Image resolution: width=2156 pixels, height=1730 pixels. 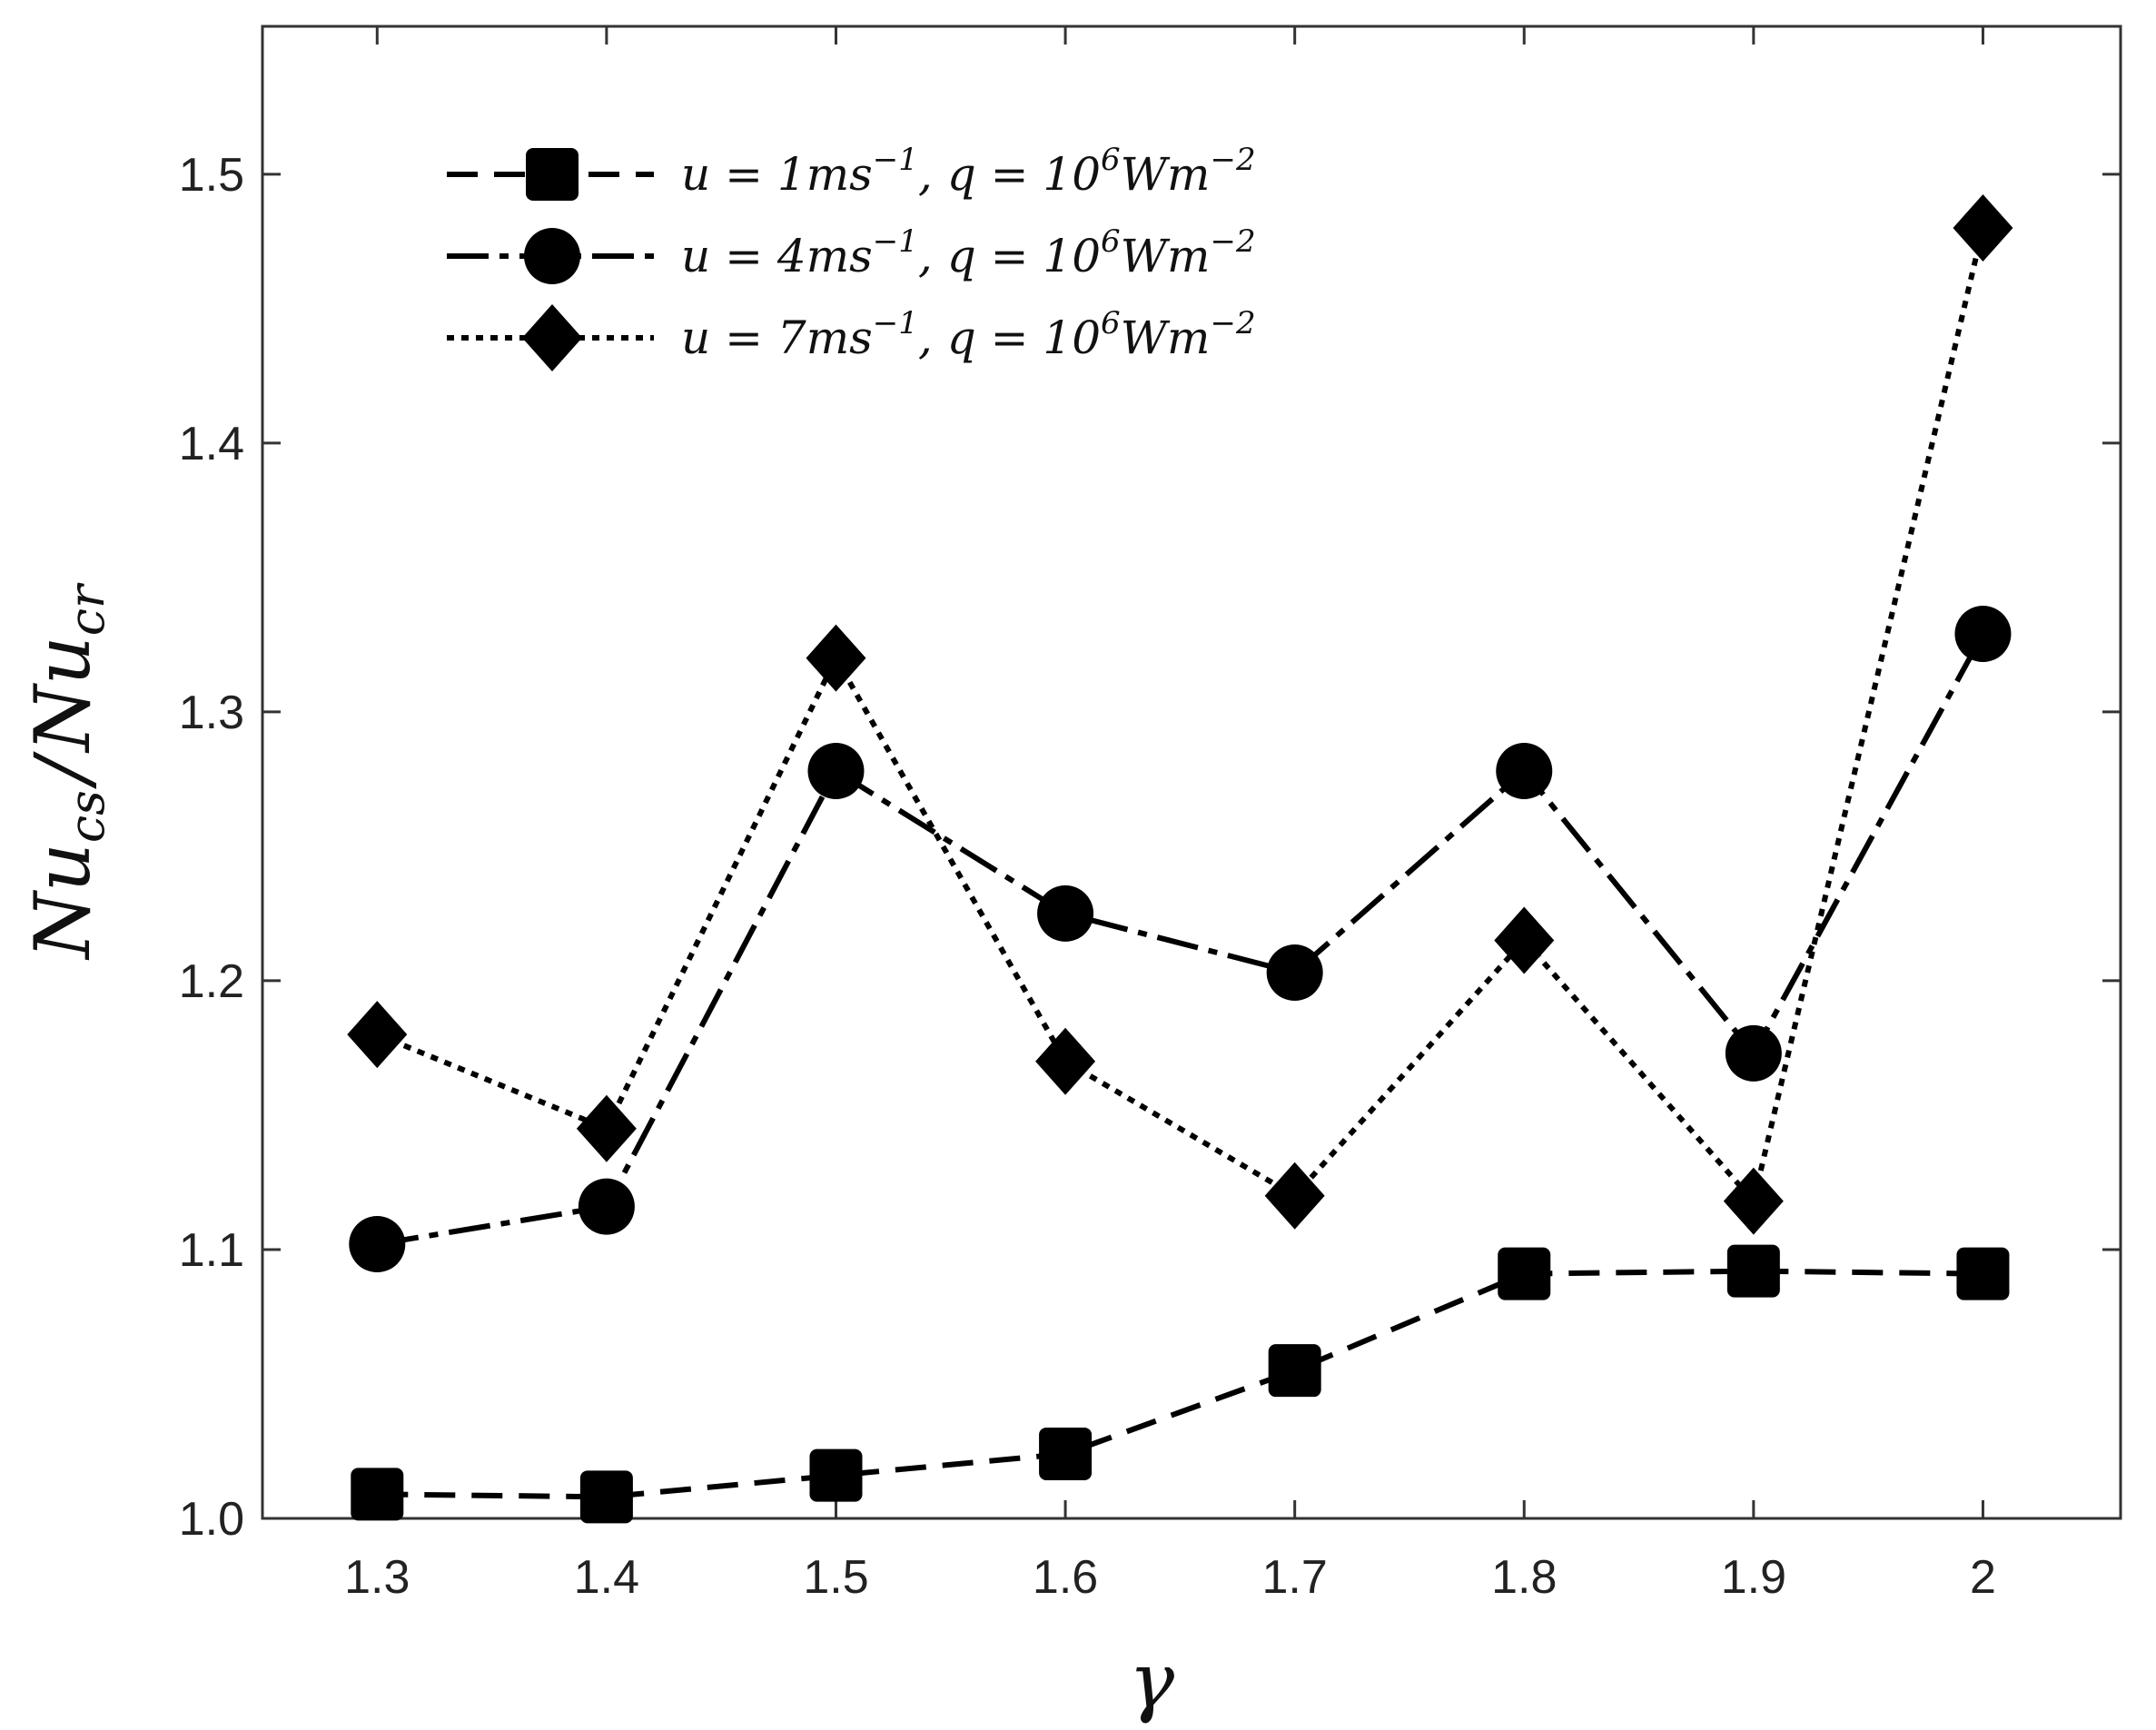 I want to click on y-tick-label: 1.4, so click(x=211, y=444).